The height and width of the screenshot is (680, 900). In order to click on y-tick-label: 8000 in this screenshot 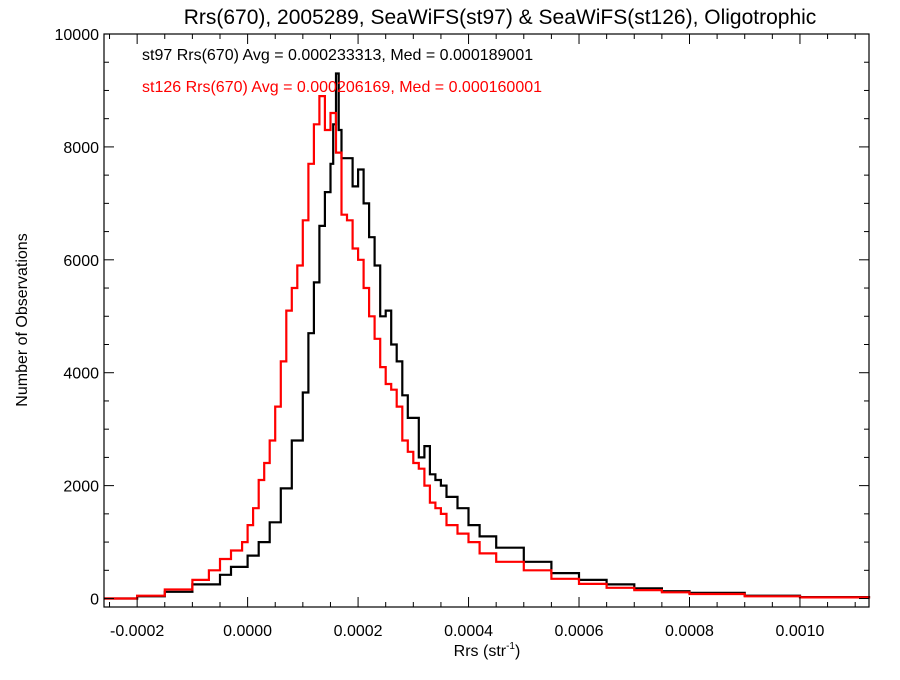, I will do `click(81, 148)`.